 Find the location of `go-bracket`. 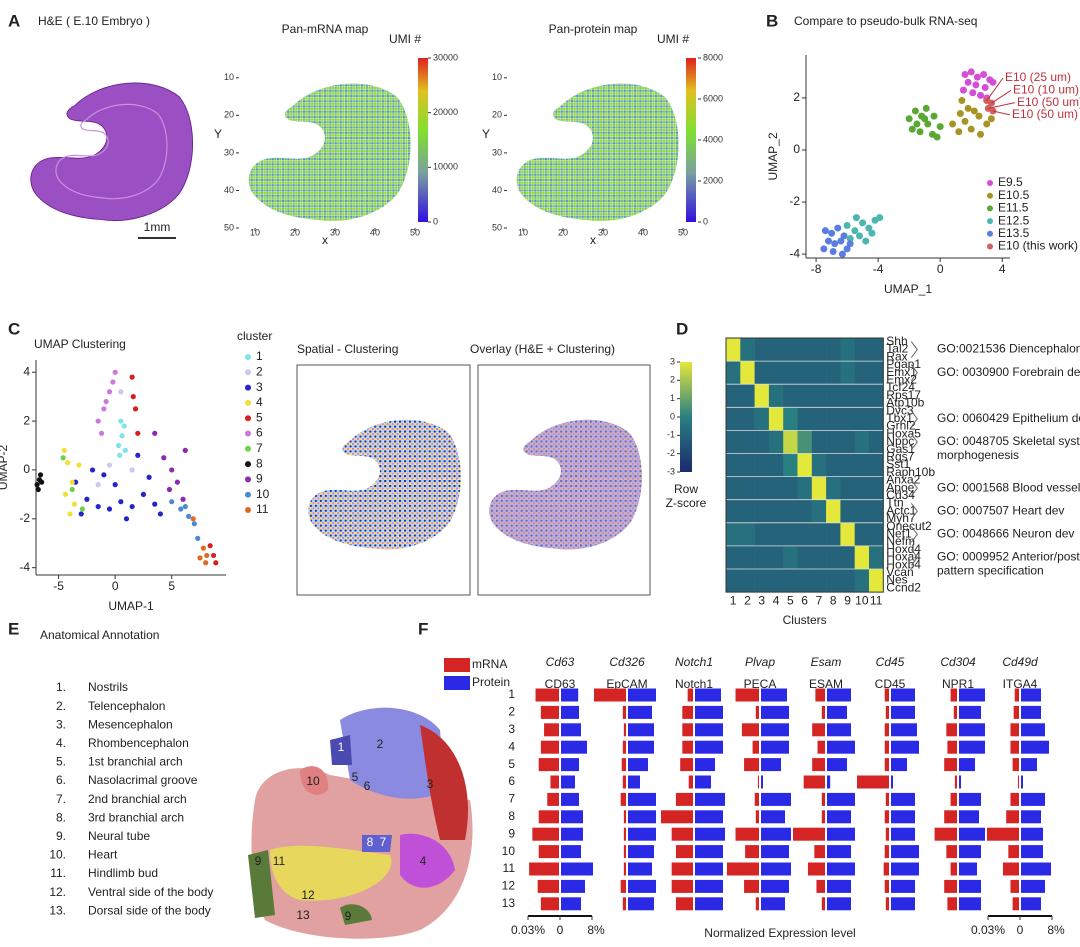

go-bracket is located at coordinates (914, 534).